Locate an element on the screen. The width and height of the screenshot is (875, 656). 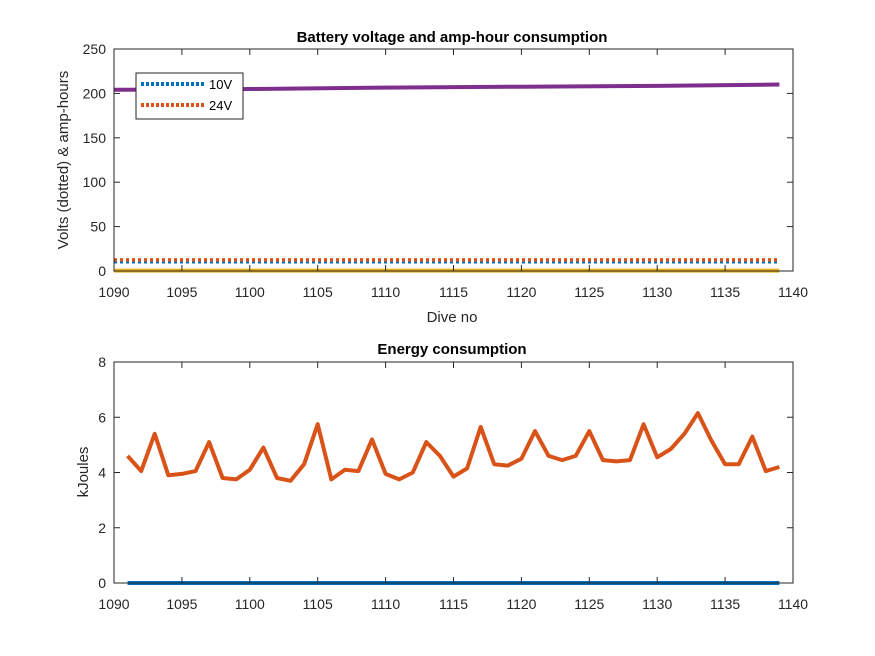
battery-y-tick-label: 50 is located at coordinates (98, 227).